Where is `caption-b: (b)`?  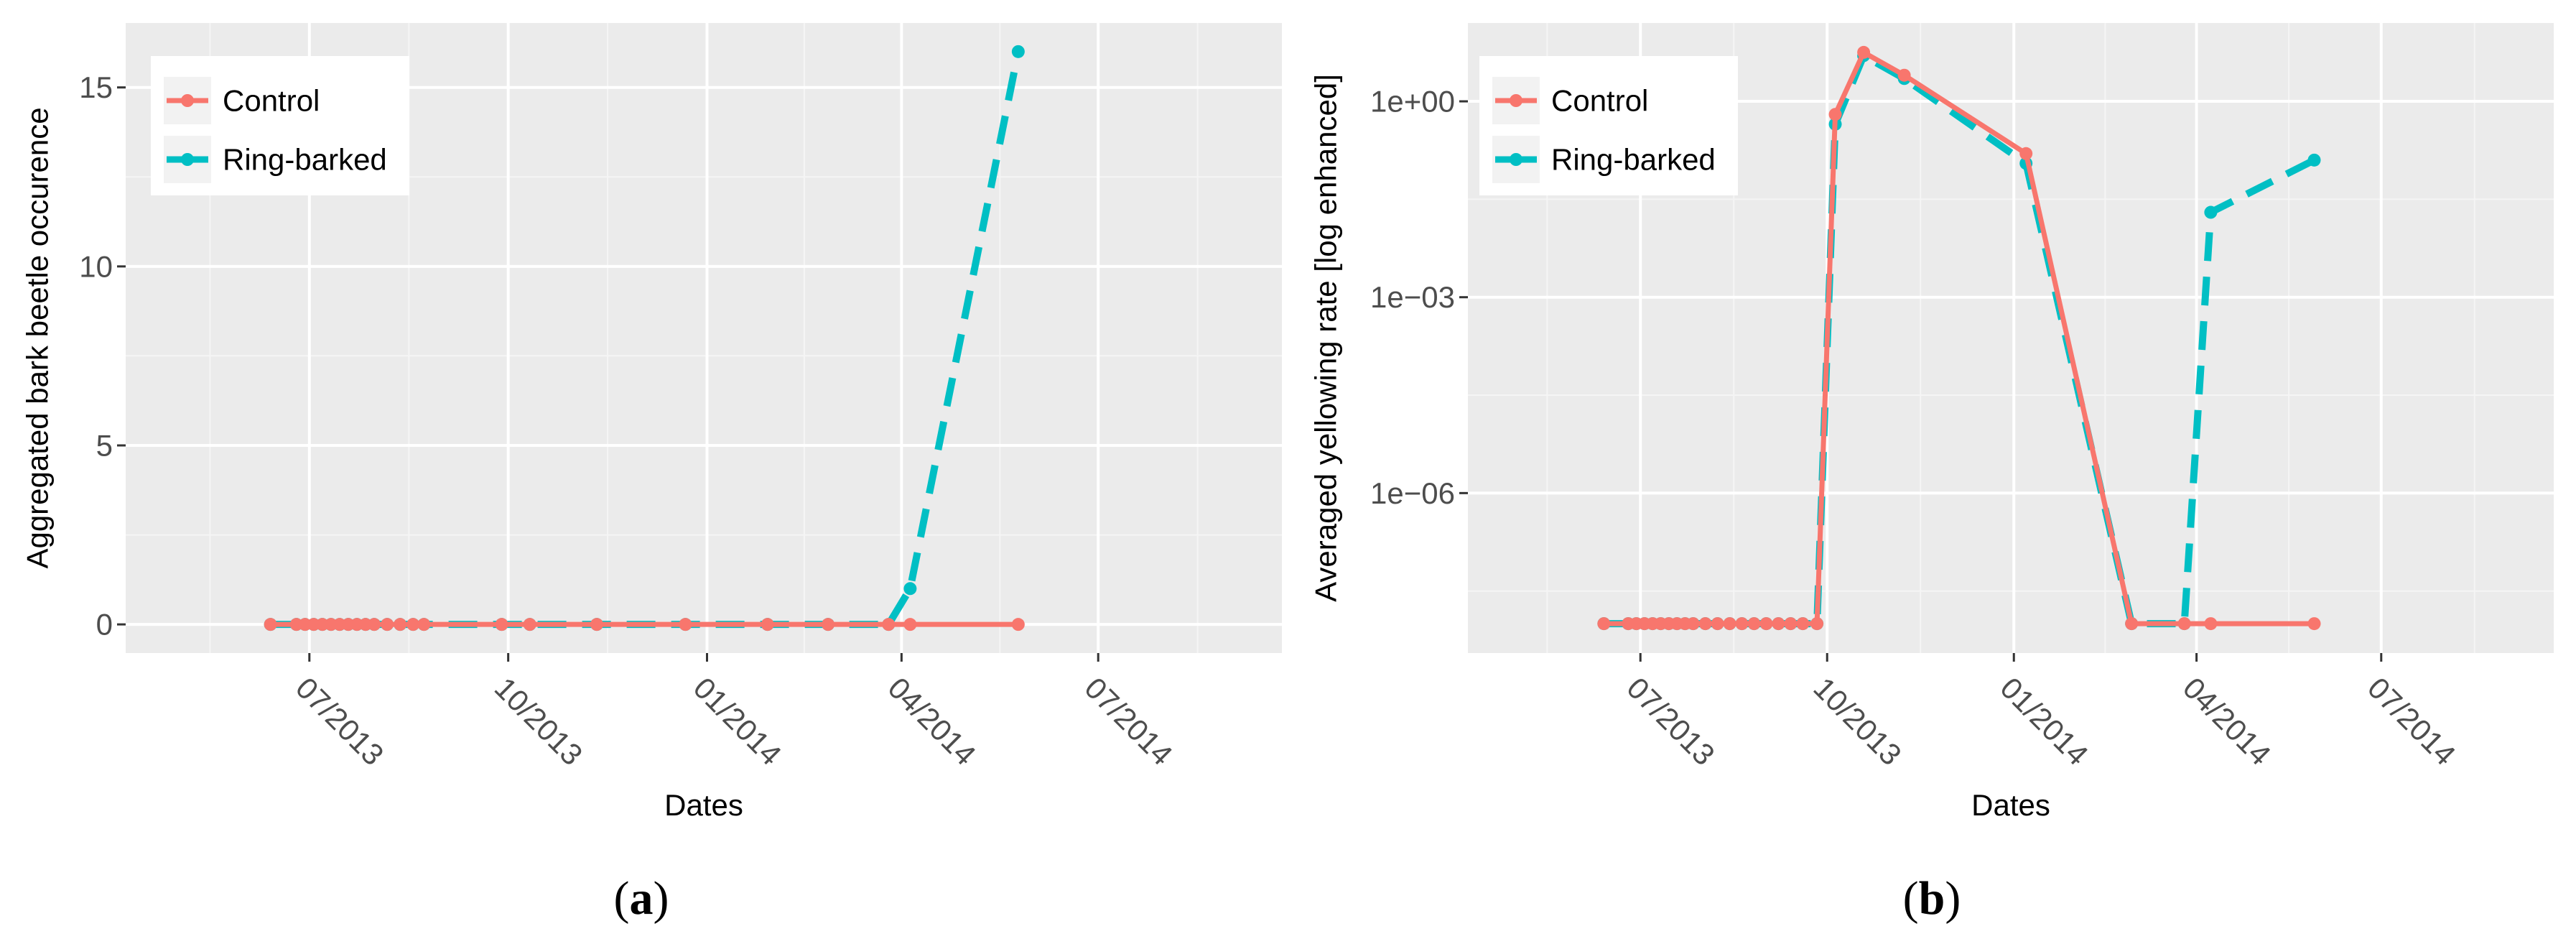
caption-b: (b) is located at coordinates (1932, 898).